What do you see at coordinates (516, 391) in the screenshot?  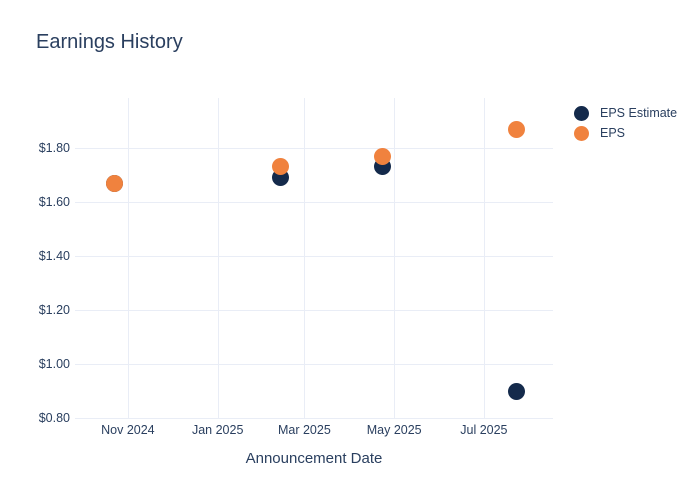 I see `data-point-eps-estimate` at bounding box center [516, 391].